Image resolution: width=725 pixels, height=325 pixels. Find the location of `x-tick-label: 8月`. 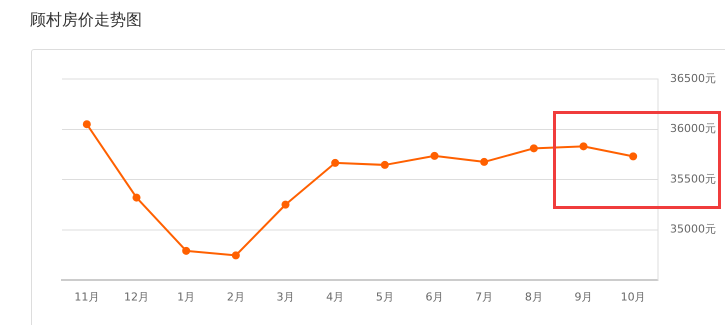

x-tick-label: 8月 is located at coordinates (533, 297).